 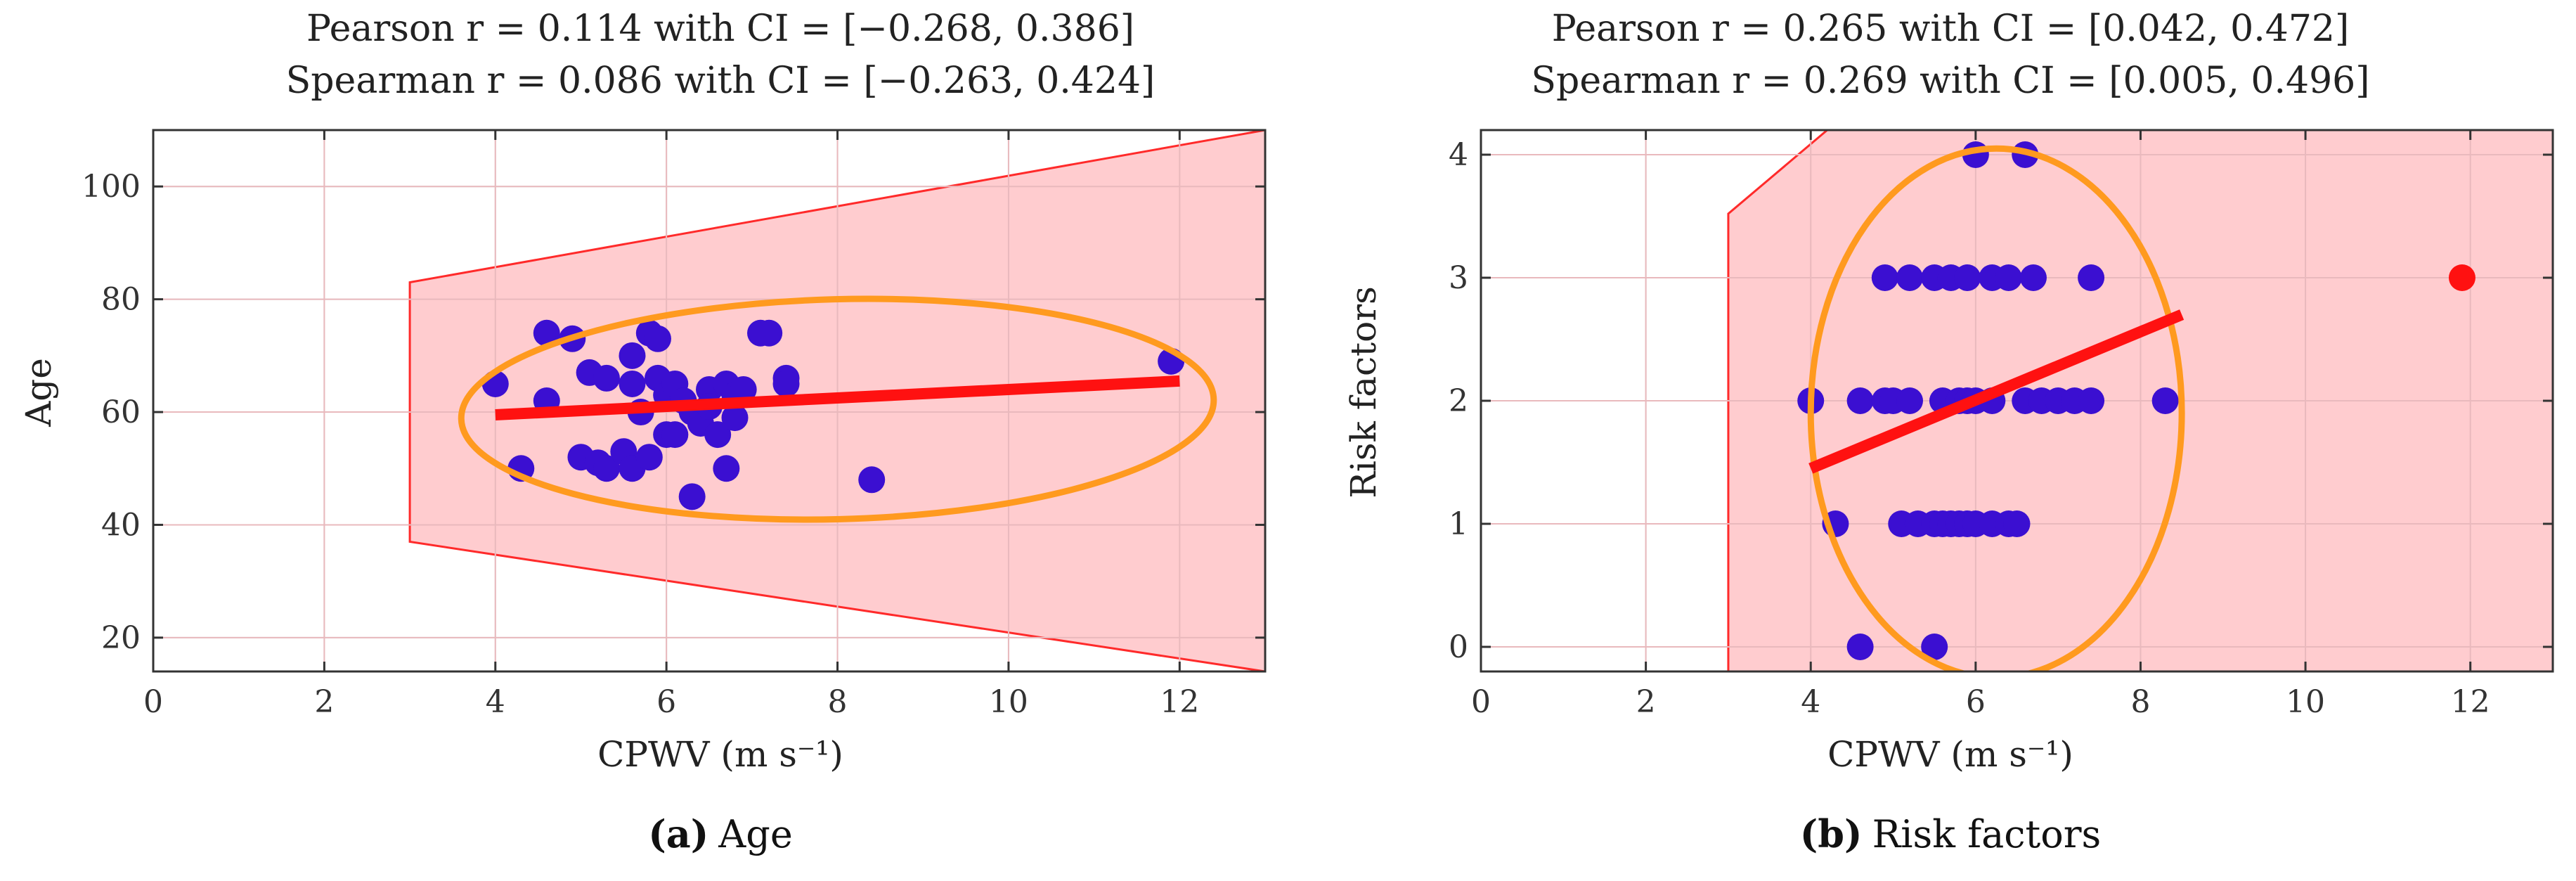 What do you see at coordinates (1458, 524) in the screenshot?
I see `y-tick-label: 1` at bounding box center [1458, 524].